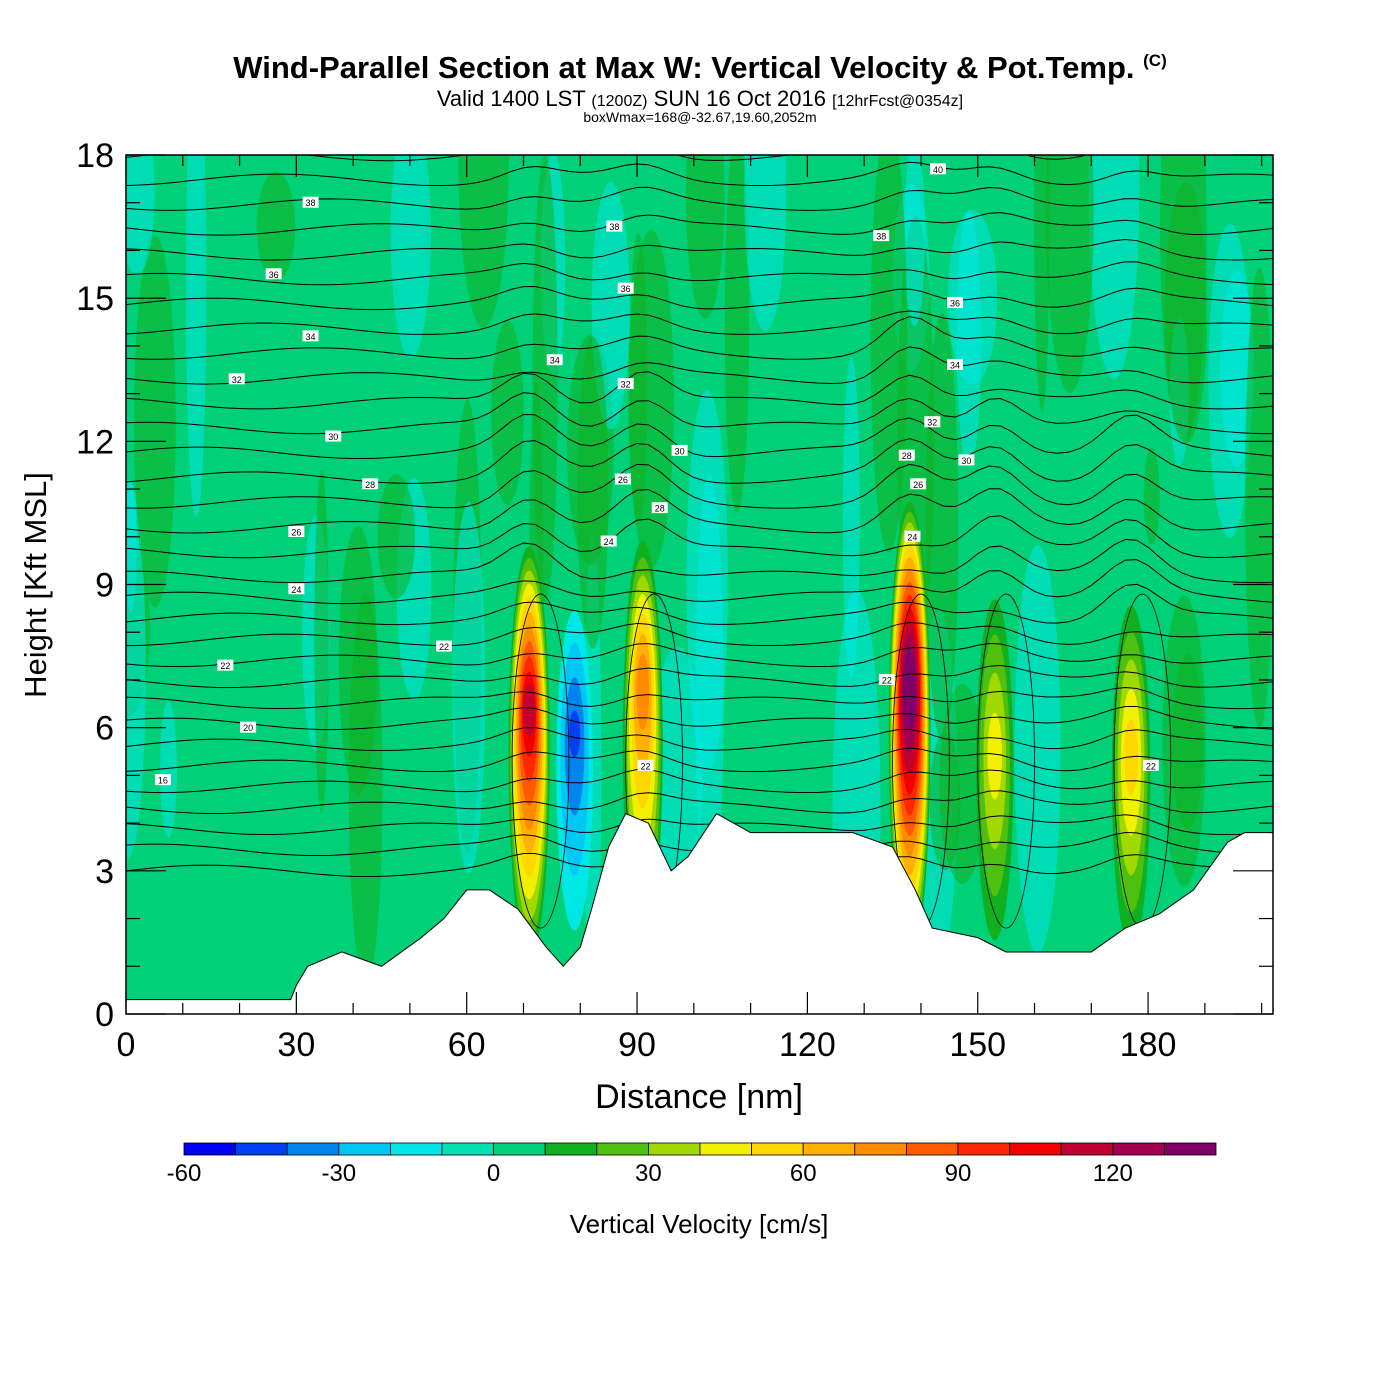  Describe the element at coordinates (104, 872) in the screenshot. I see `y-tick-label: 3` at that location.